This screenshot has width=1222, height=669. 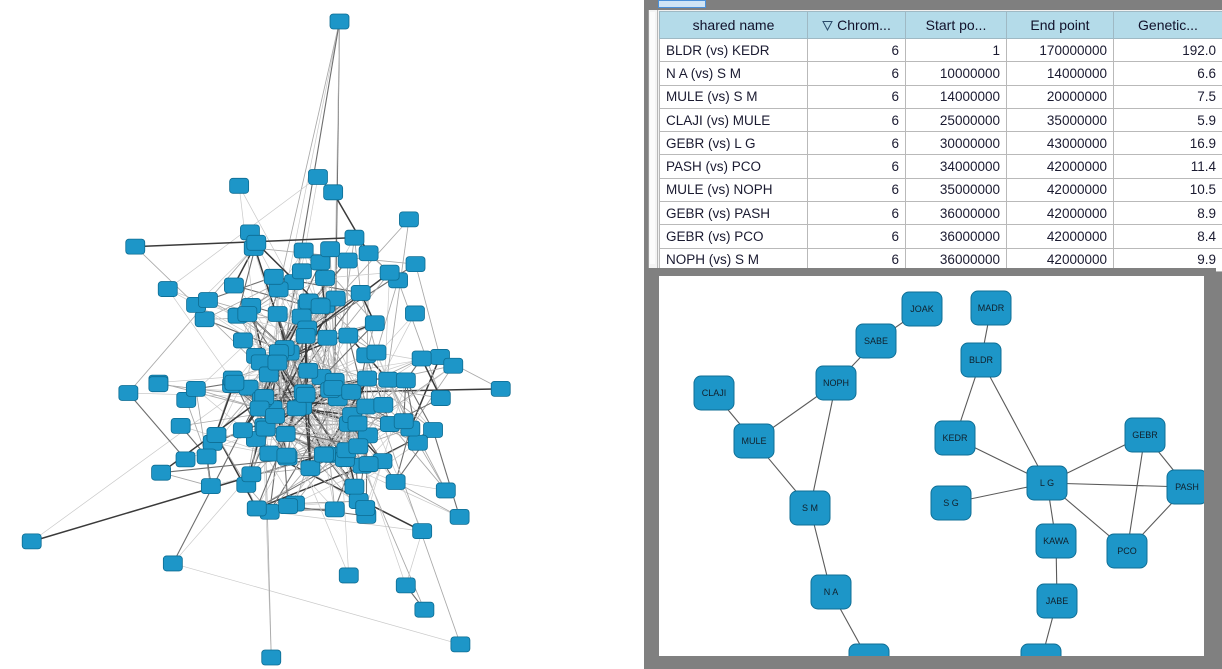 I want to click on cell-start_point: 35000000, so click(x=956, y=190).